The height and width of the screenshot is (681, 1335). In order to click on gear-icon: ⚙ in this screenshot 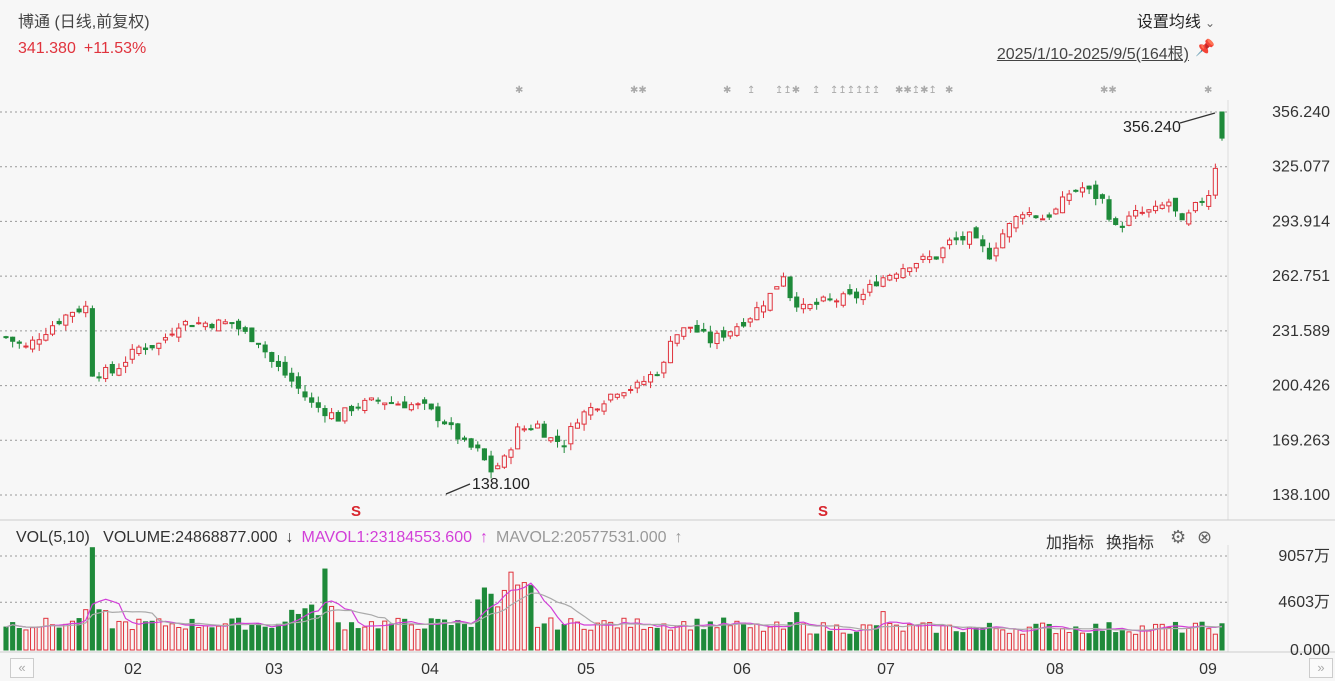, I will do `click(1178, 537)`.